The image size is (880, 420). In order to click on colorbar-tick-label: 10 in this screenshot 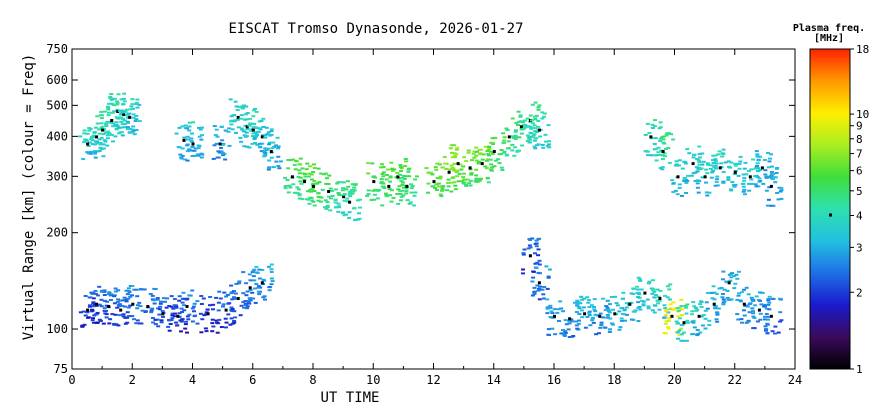, I will do `click(862, 114)`.